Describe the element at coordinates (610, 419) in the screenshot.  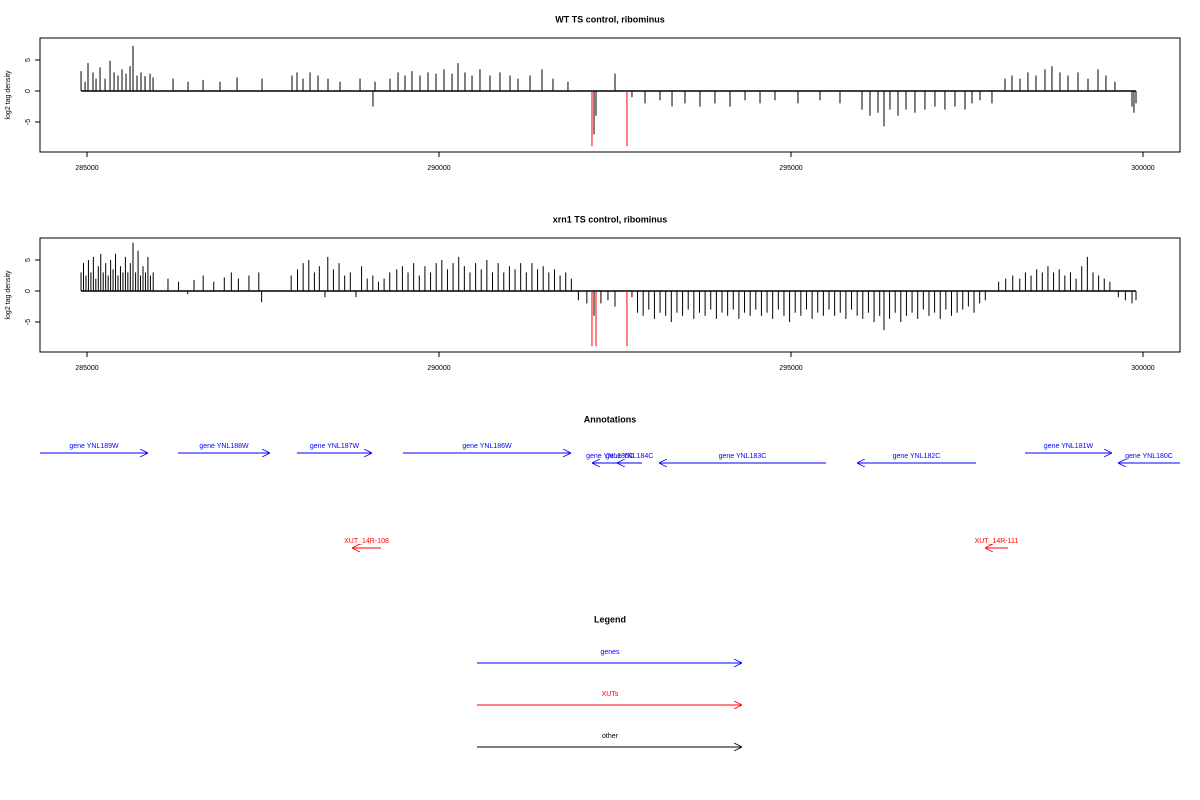
I see `chart-title: Annotations` at that location.